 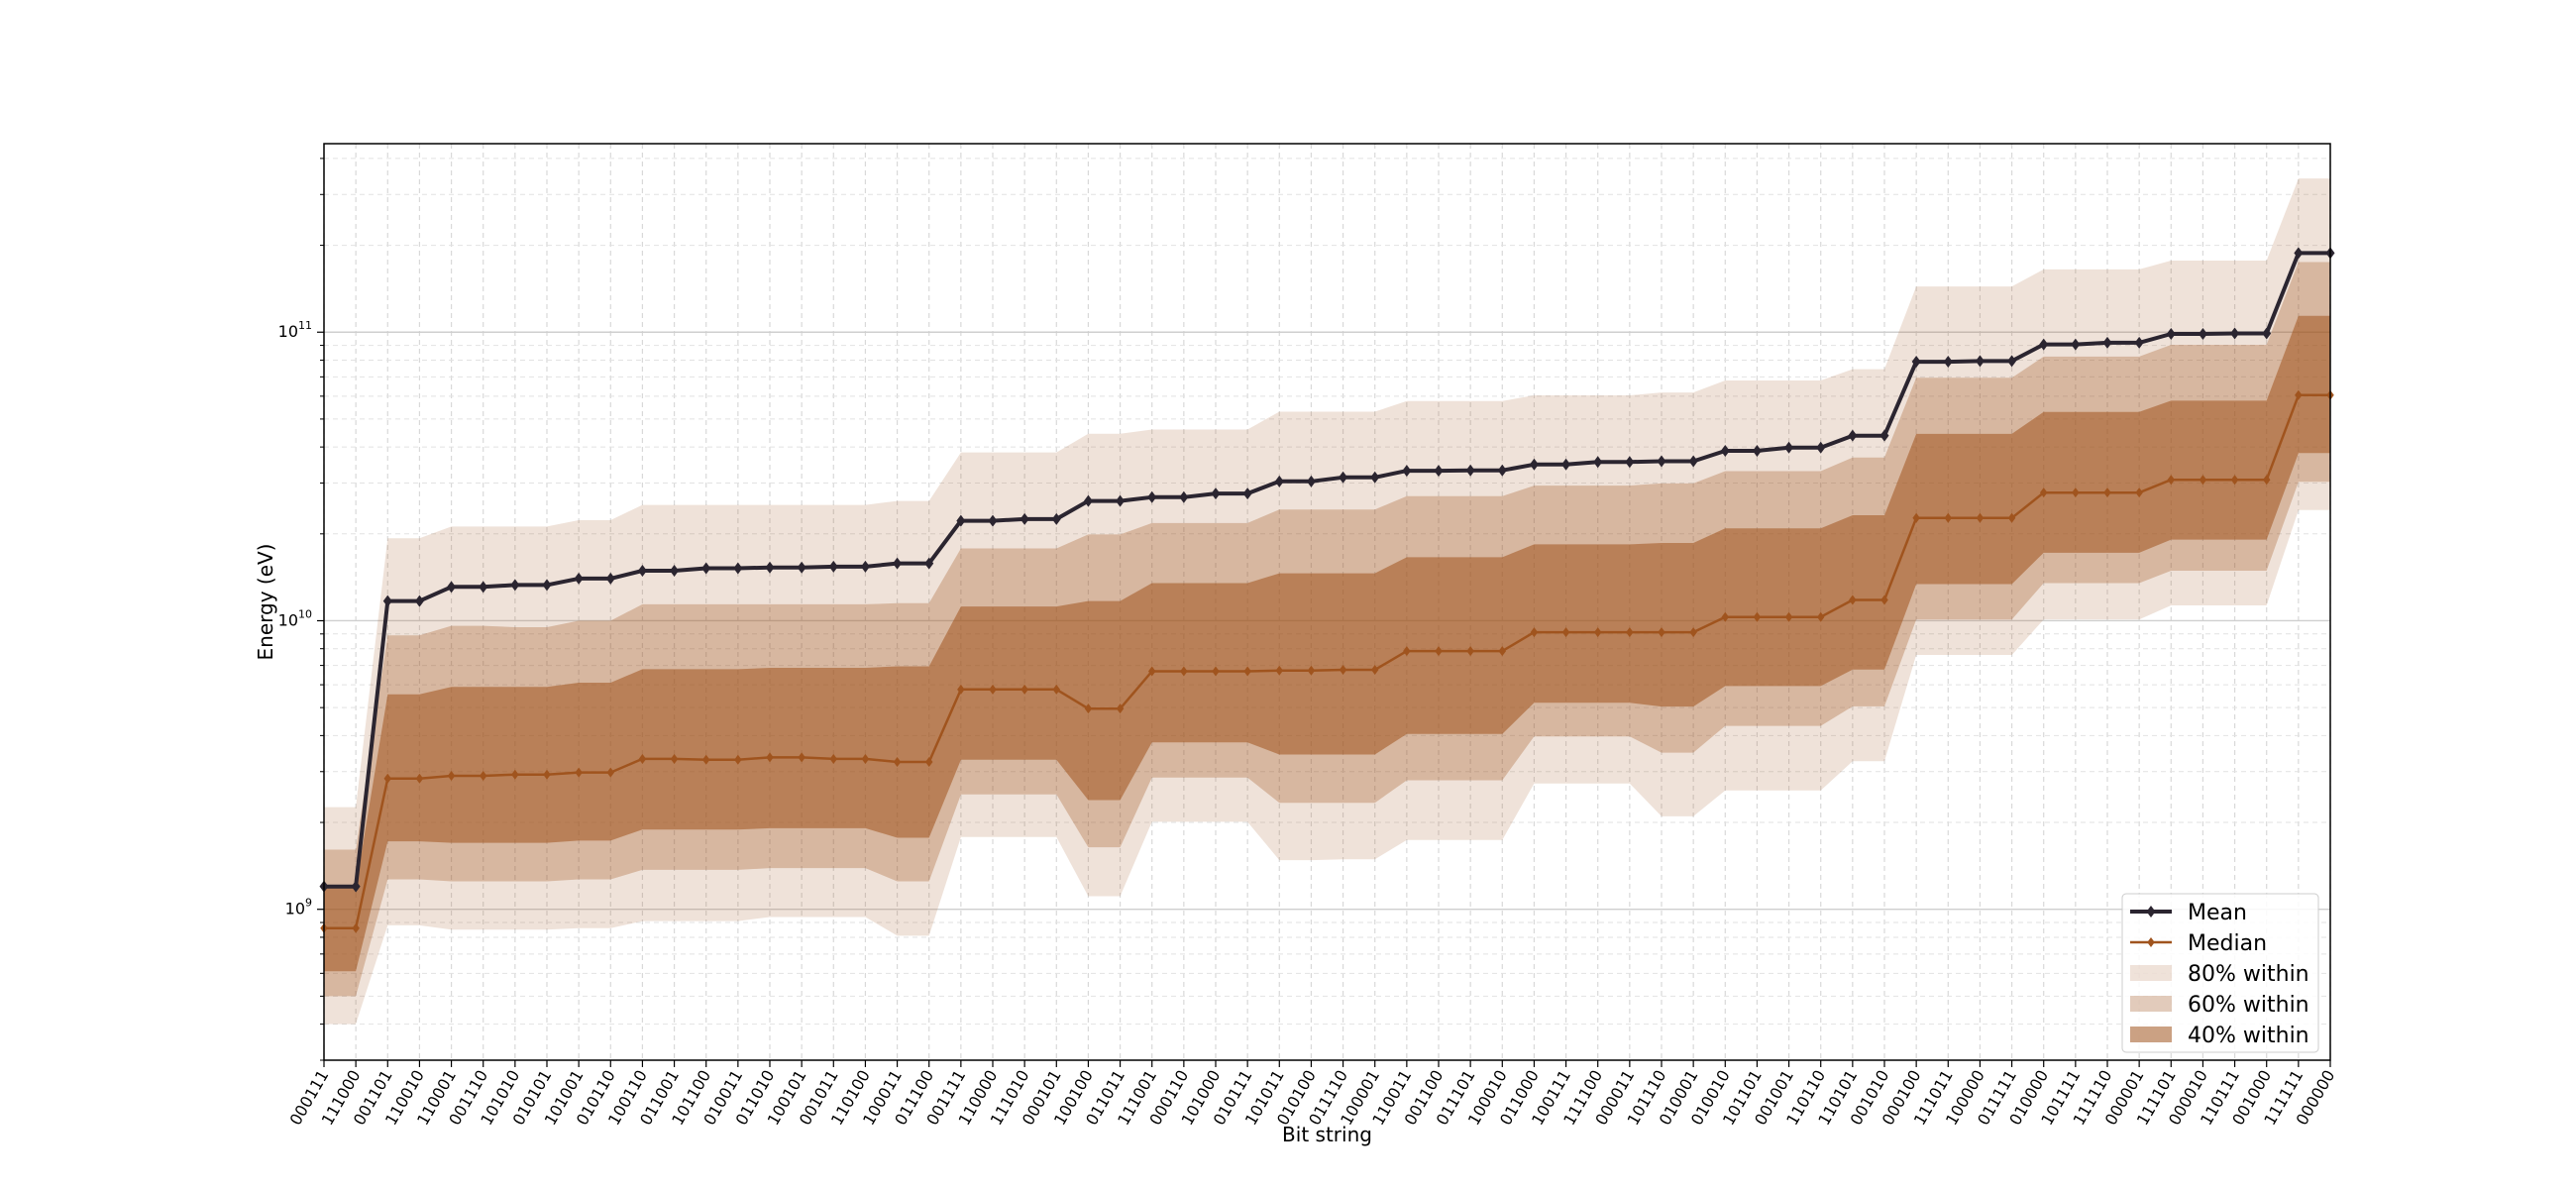 I want to click on y-axis-ticks: 109 1010 1011, so click(x=301, y=609).